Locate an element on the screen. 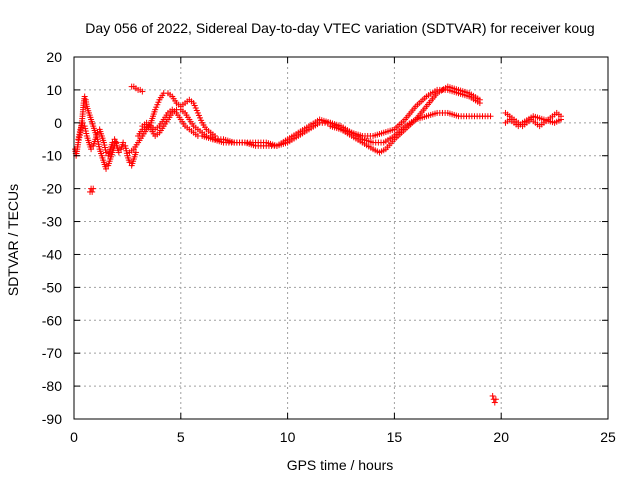  x-tick-label: 15 is located at coordinates (395, 437).